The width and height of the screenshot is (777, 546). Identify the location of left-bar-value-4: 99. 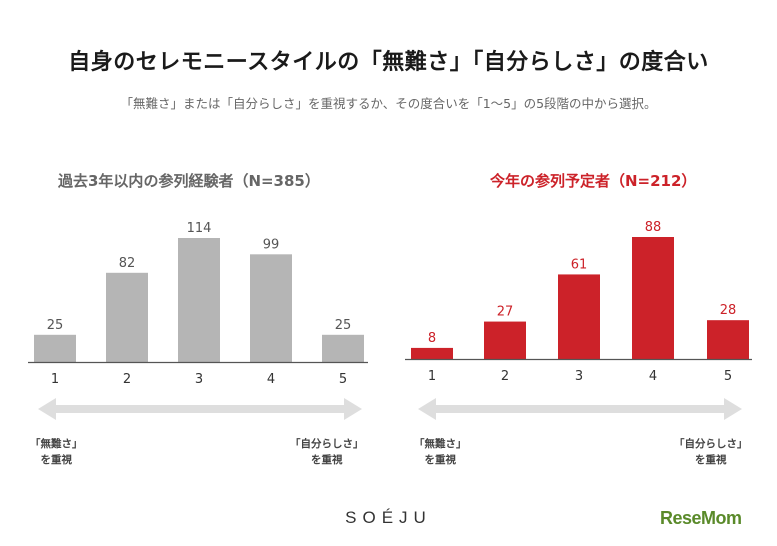
(271, 244).